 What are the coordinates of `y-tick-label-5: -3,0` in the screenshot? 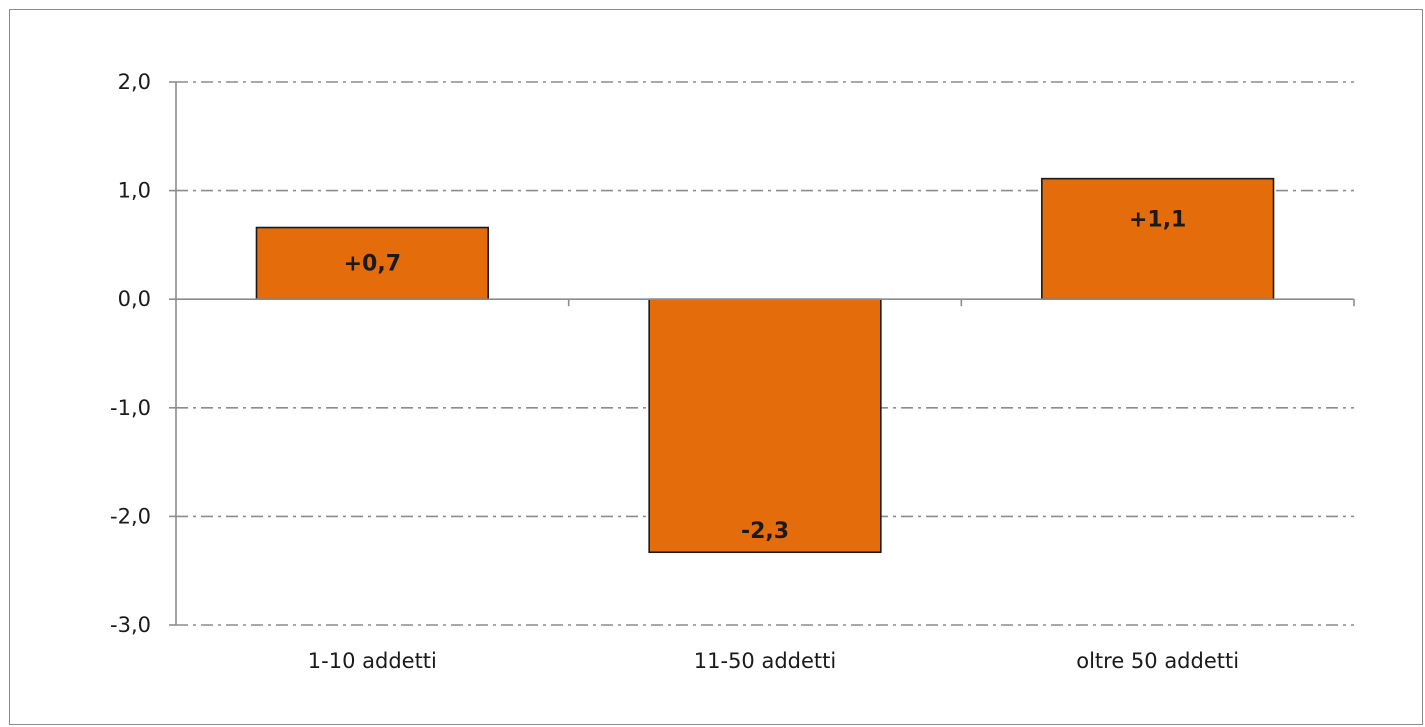 It's located at (130, 625).